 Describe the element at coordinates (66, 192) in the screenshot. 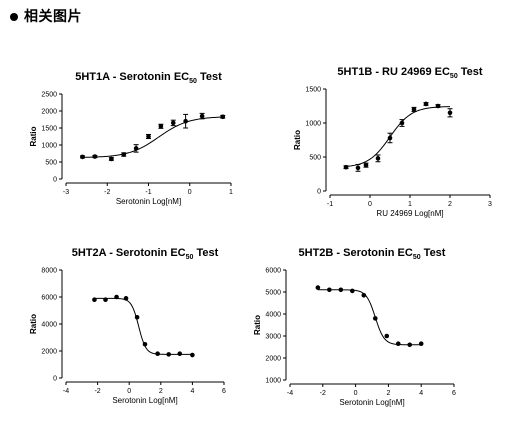

I see `x-tick-label: -3` at that location.